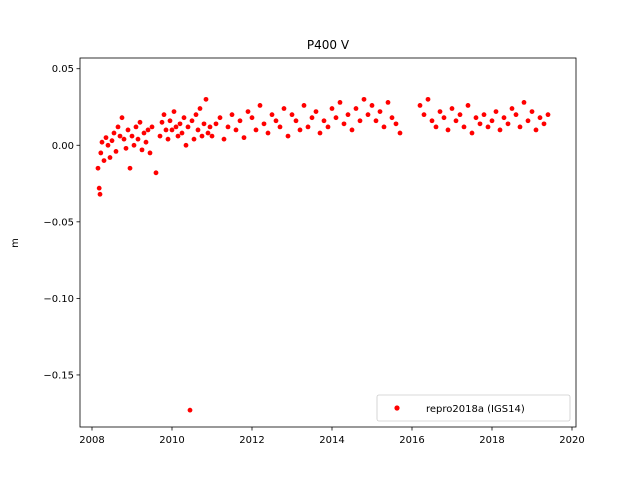  I want to click on legend-label: repro2018a (IGS14), so click(475, 409).